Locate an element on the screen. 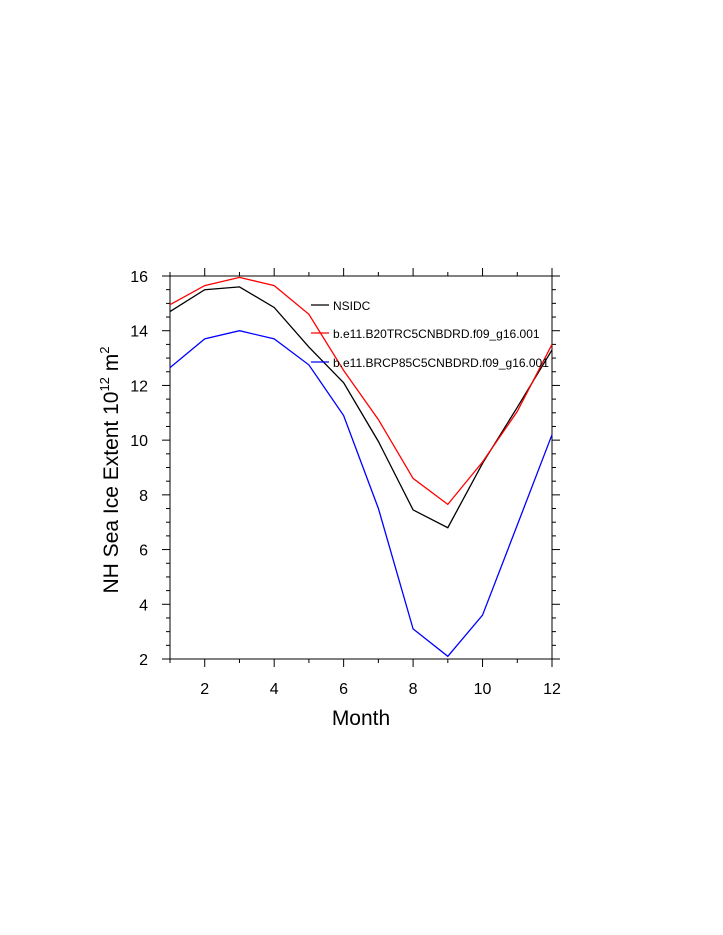 This screenshot has height=935, width=723. y-axis-label: NH Sea Ice Extent 1012 m2 is located at coordinates (110, 470).